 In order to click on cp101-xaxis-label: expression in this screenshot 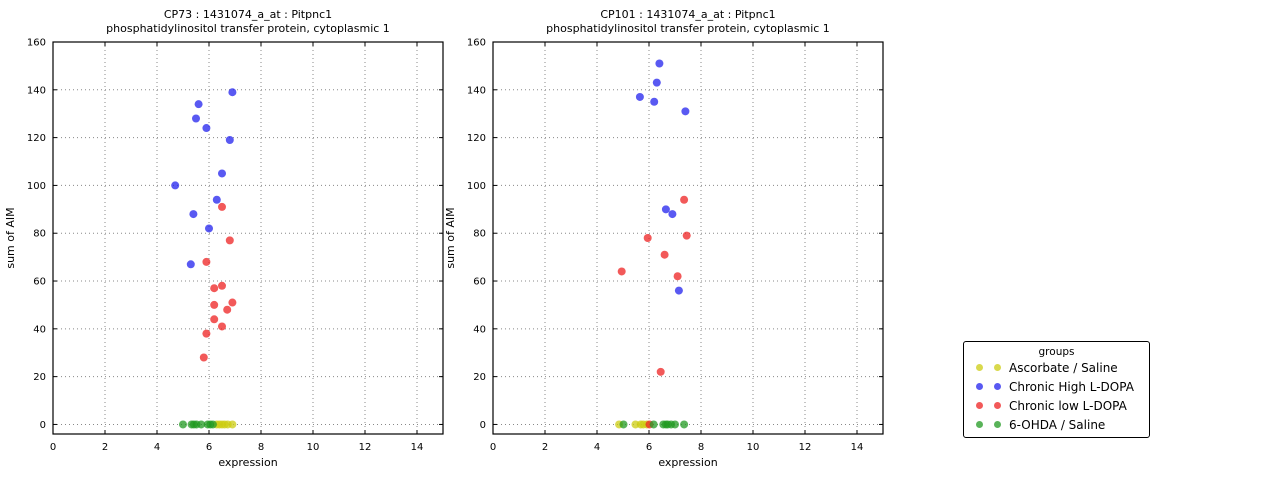, I will do `click(687, 462)`.